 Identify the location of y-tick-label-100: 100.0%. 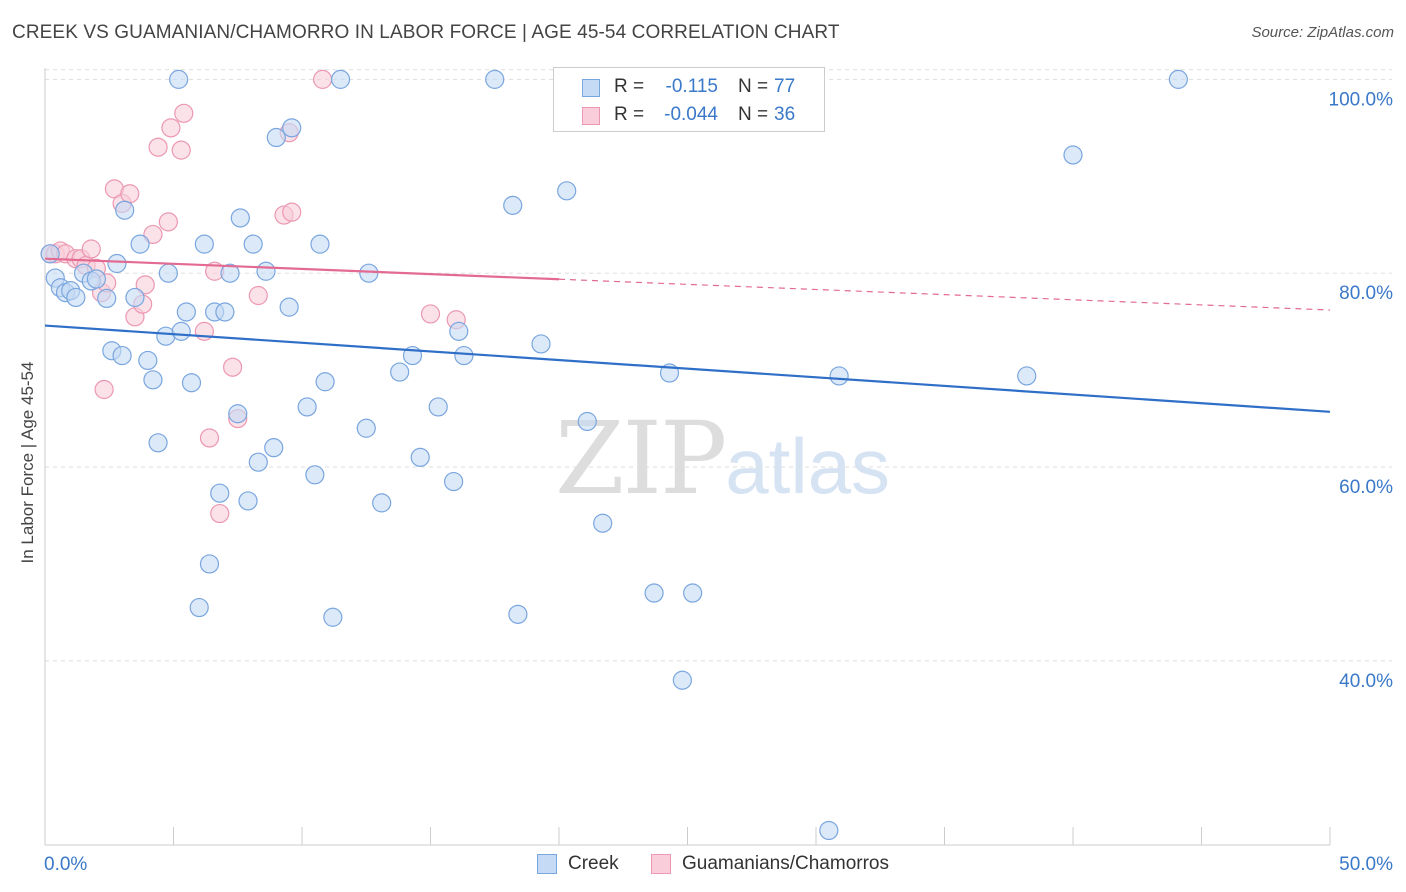
(1361, 99).